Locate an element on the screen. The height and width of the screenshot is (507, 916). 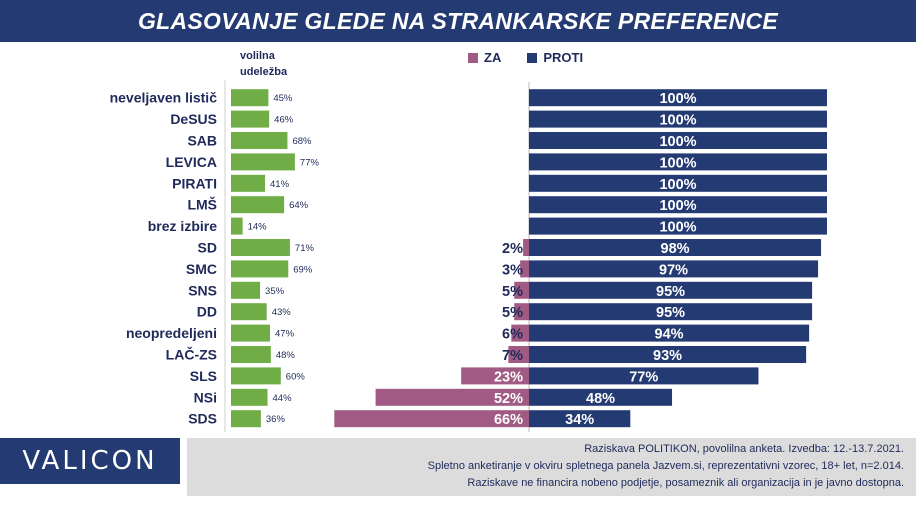
za-label-8: 3% is located at coordinates (512, 270).